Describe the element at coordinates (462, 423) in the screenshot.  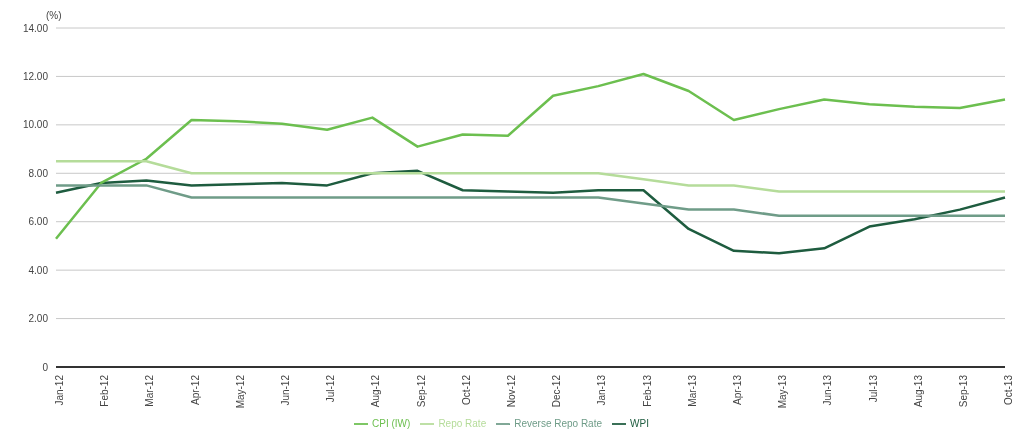
I see `legend-label: Repo Rate` at that location.